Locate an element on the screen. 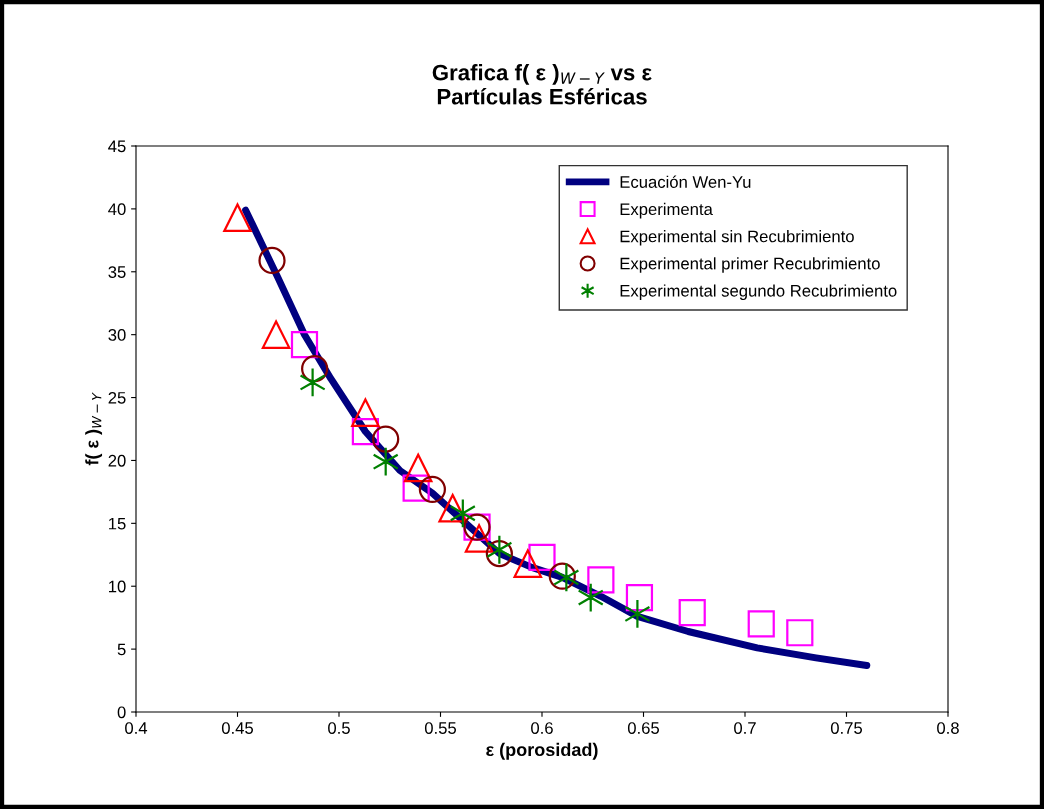 This screenshot has height=809, width=1044. y-tick-label: 5 is located at coordinates (121, 649).